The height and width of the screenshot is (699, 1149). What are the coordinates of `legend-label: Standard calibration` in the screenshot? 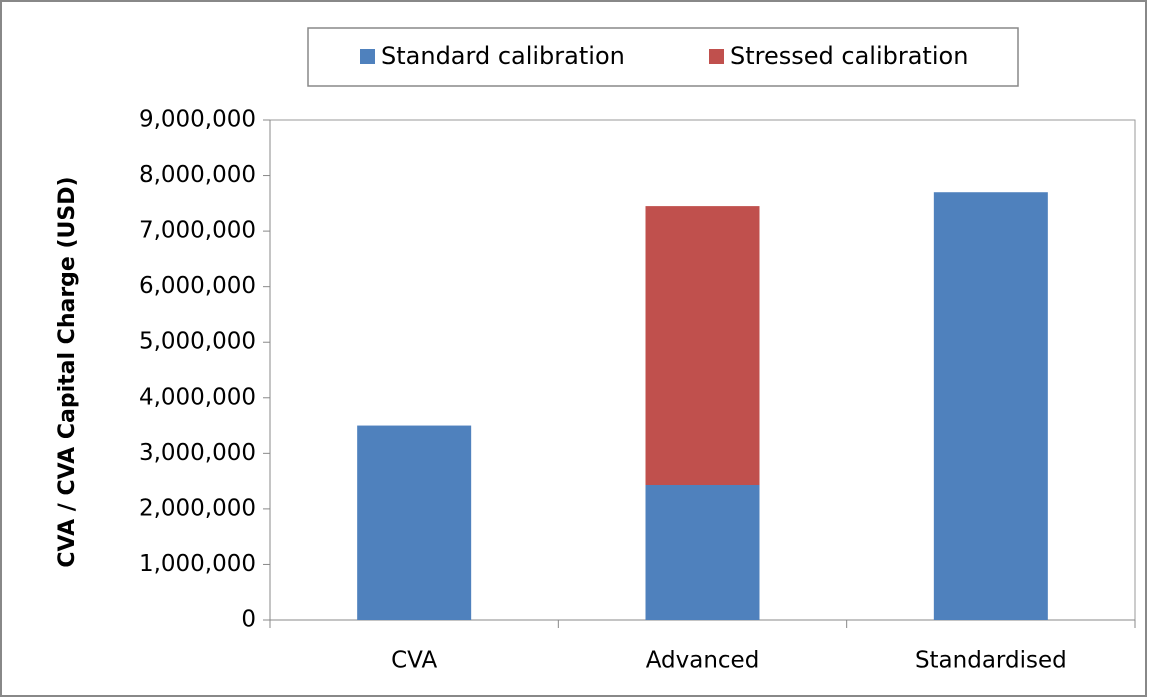 It's located at (503, 56).